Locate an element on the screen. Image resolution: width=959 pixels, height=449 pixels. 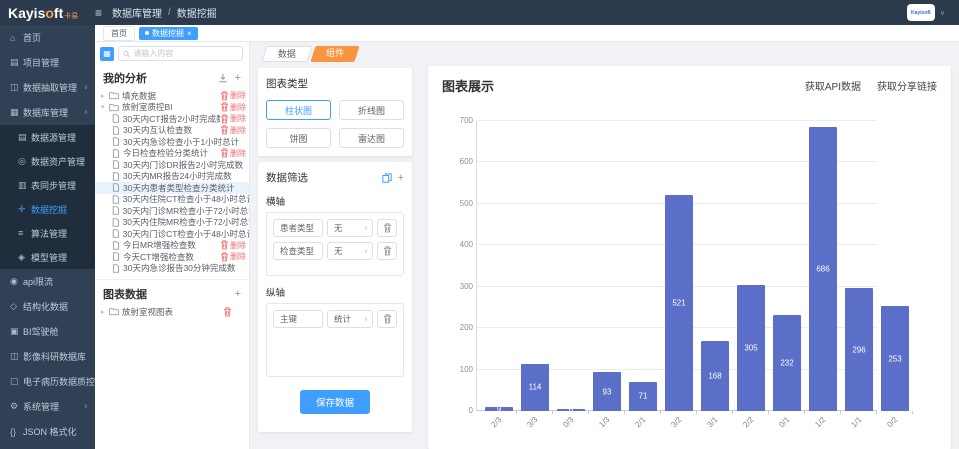
tree-node: 今日检查检验分类统计 删除 is located at coordinates (172, 154).